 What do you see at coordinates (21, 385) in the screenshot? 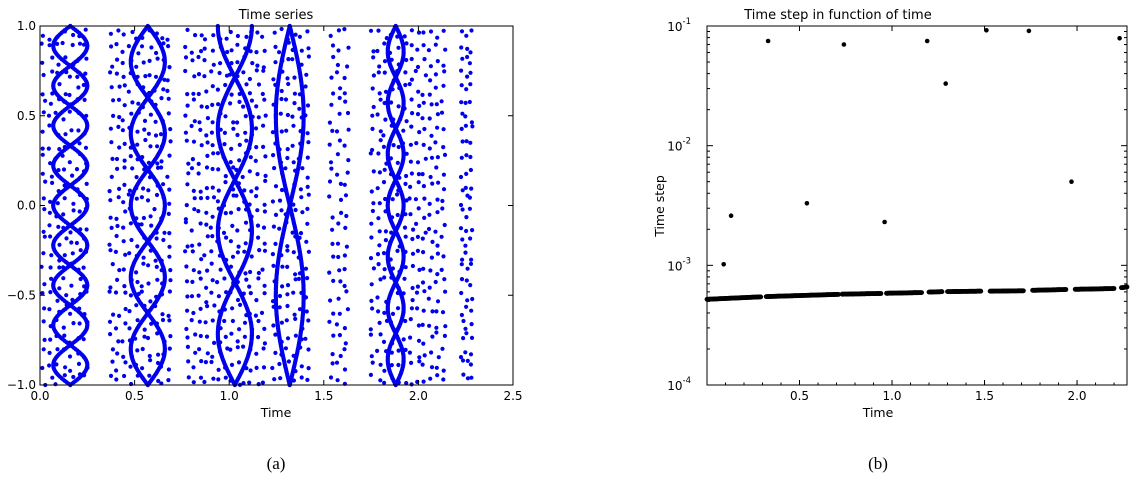
I see `y-tick-label: −1.0` at bounding box center [21, 385].